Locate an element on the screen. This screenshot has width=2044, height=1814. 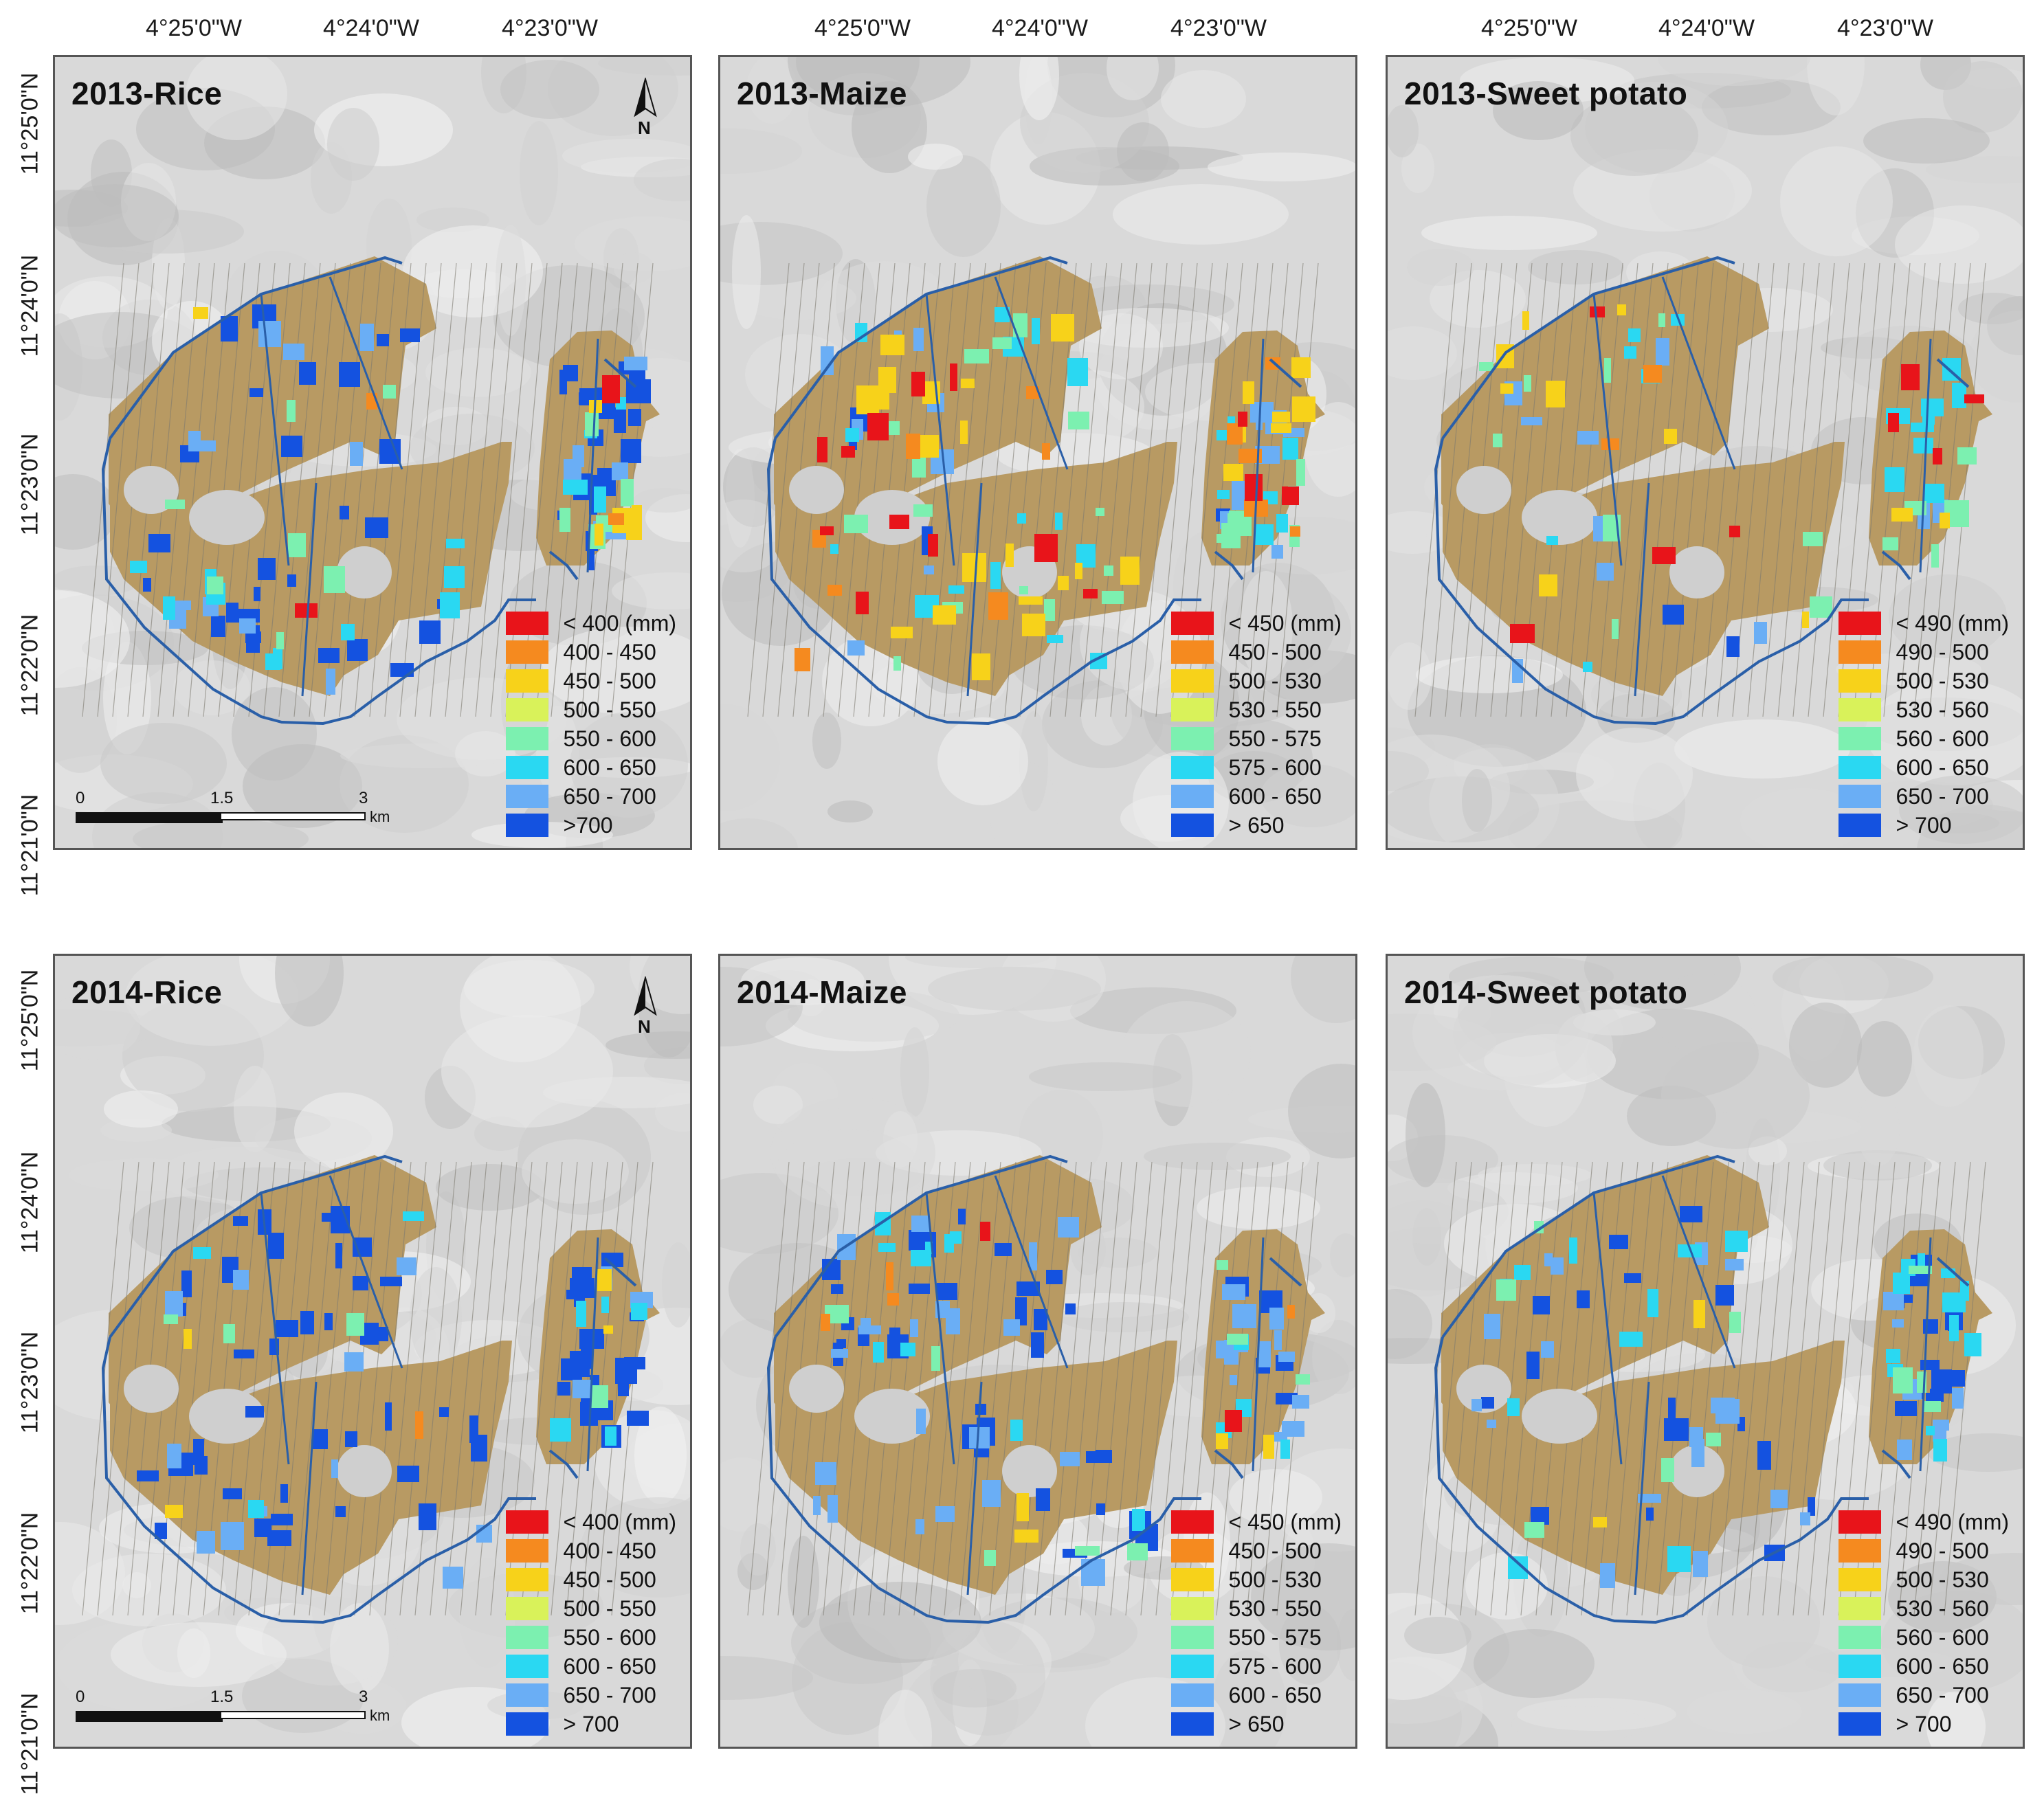
legend-label: 600 - 650 is located at coordinates (1942, 767).